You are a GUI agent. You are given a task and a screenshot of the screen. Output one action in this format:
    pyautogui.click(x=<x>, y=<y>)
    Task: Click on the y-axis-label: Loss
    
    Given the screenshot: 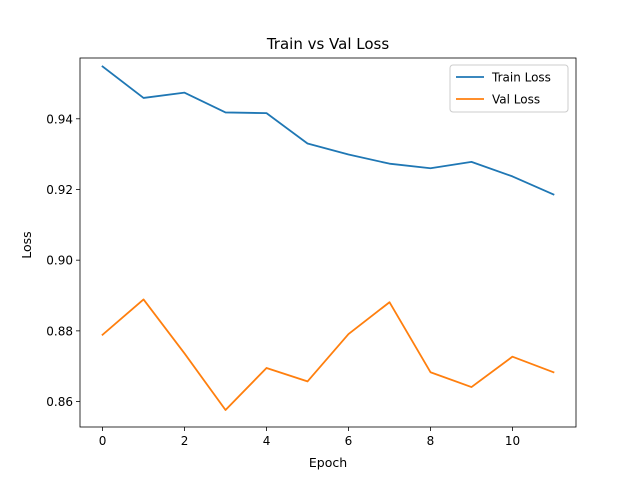 What is the action you would take?
    pyautogui.click(x=26, y=244)
    